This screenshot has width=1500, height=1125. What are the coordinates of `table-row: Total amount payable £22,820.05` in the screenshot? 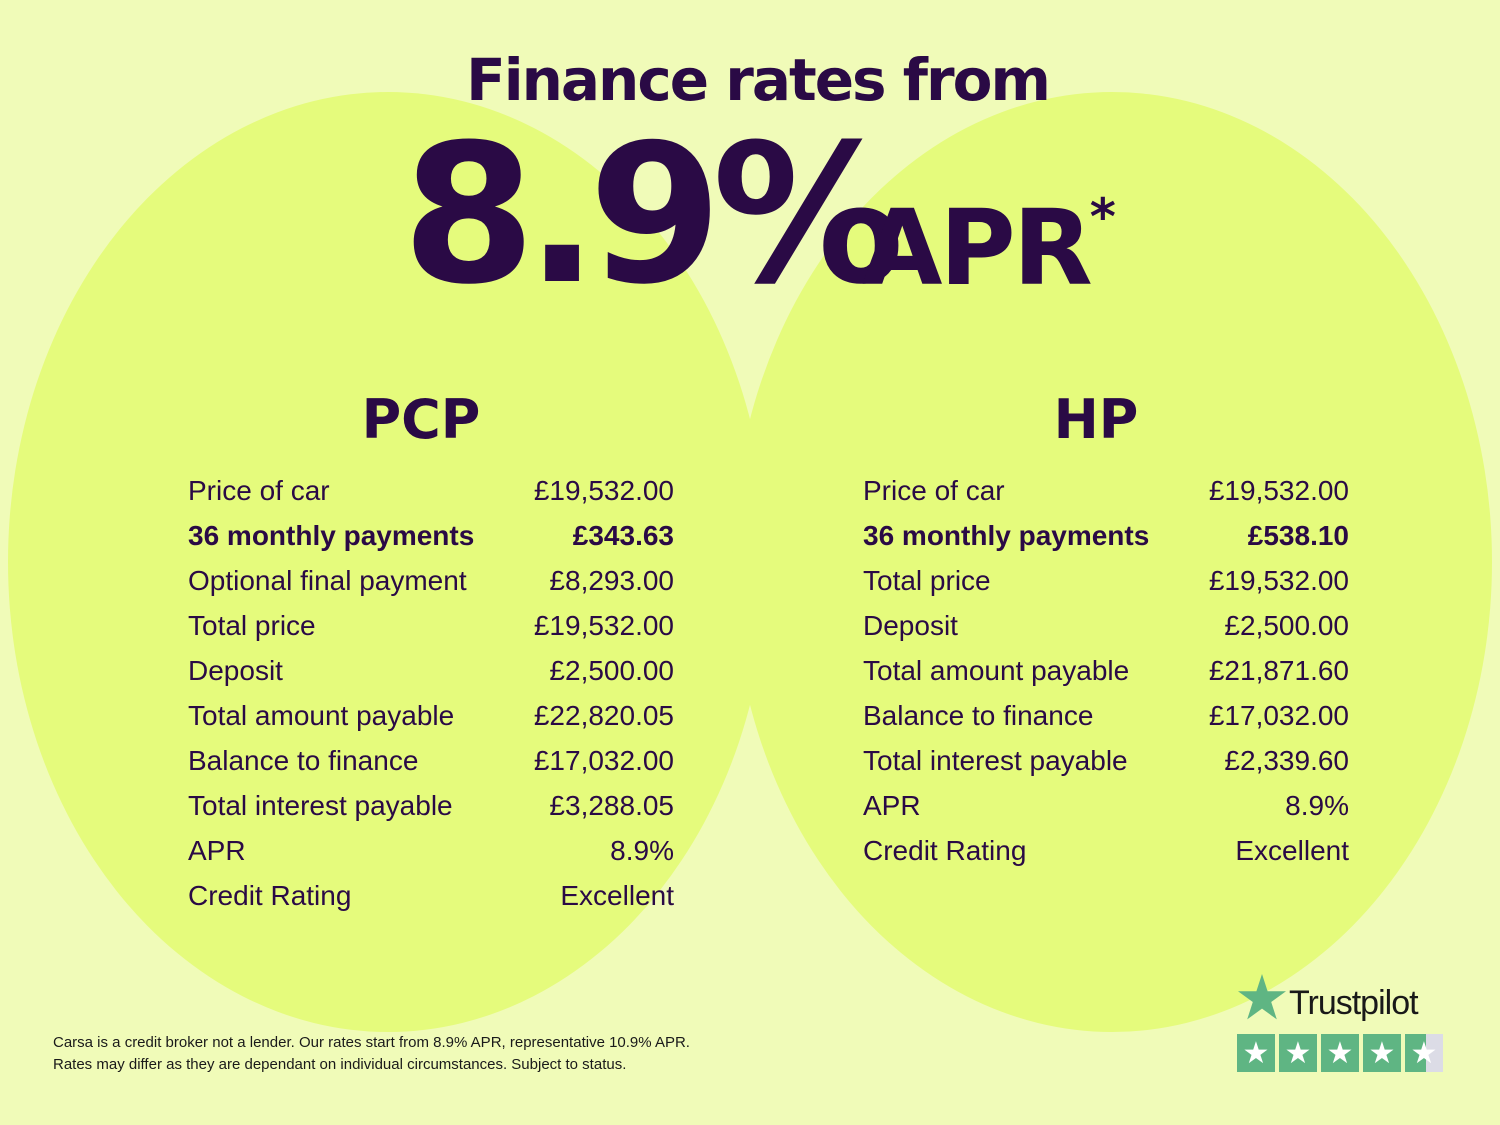 It's located at (431, 715).